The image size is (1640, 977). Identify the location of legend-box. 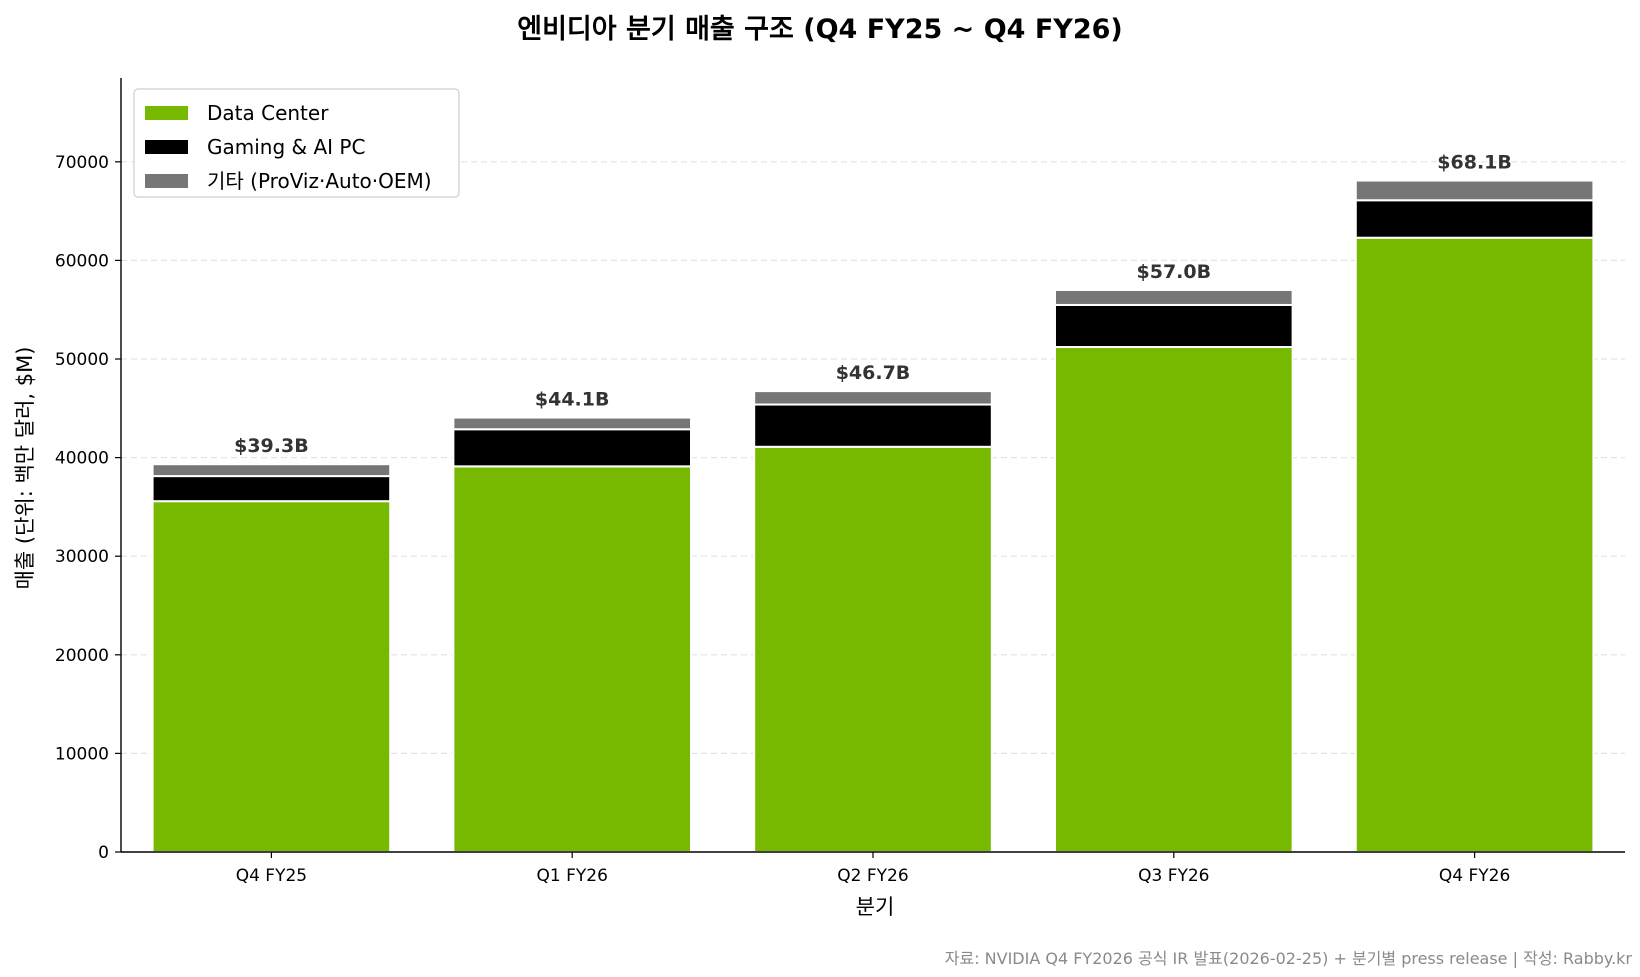
(296, 143).